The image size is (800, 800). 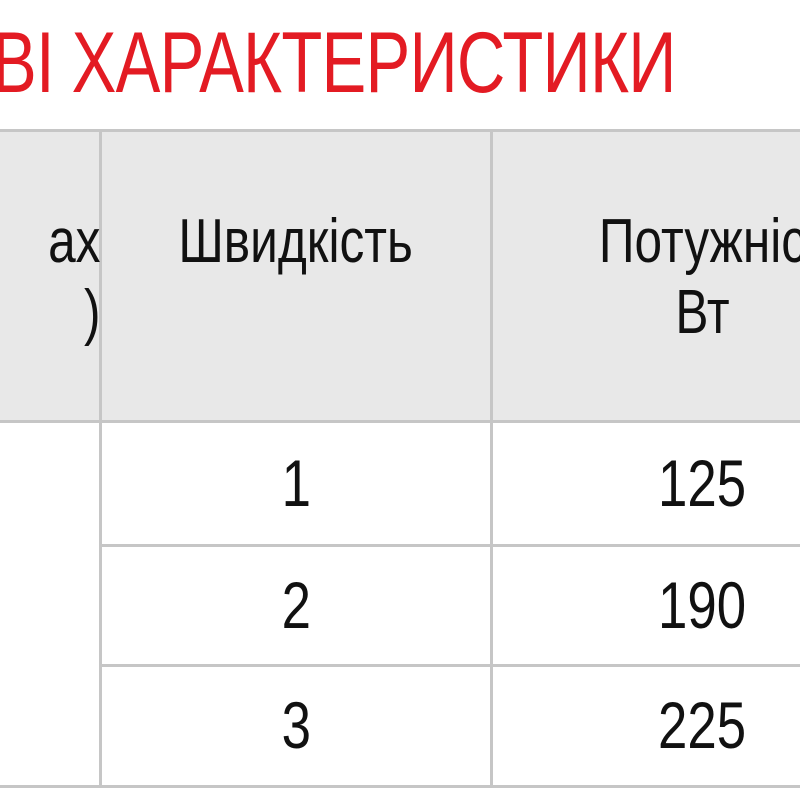 What do you see at coordinates (400, 130) in the screenshot?
I see `table-top-border` at bounding box center [400, 130].